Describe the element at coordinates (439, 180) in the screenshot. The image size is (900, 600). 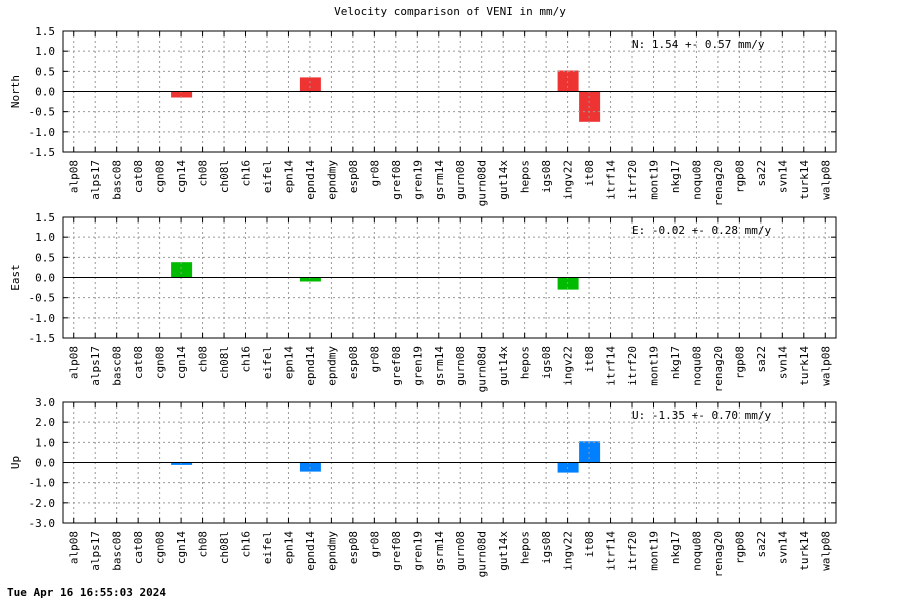
I see `category-label-gsrm14: gsrm14` at that location.